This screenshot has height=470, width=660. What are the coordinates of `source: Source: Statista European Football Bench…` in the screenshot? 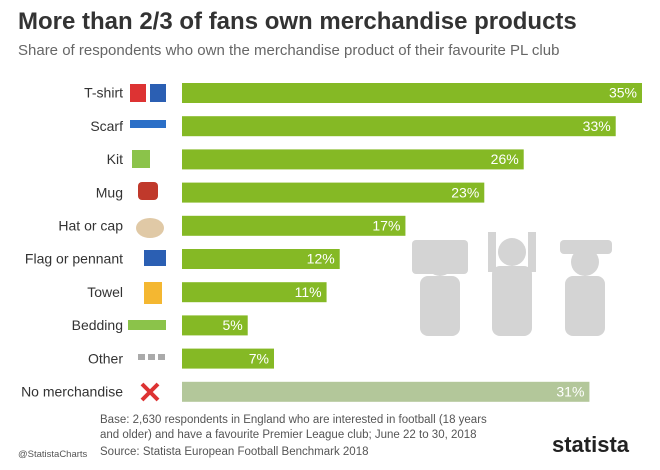 It's located at (234, 452).